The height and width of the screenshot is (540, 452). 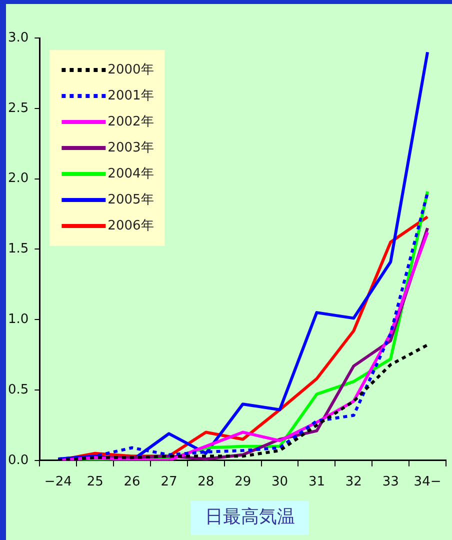 What do you see at coordinates (18, 460) in the screenshot?
I see `y-tick-label: 0.0` at bounding box center [18, 460].